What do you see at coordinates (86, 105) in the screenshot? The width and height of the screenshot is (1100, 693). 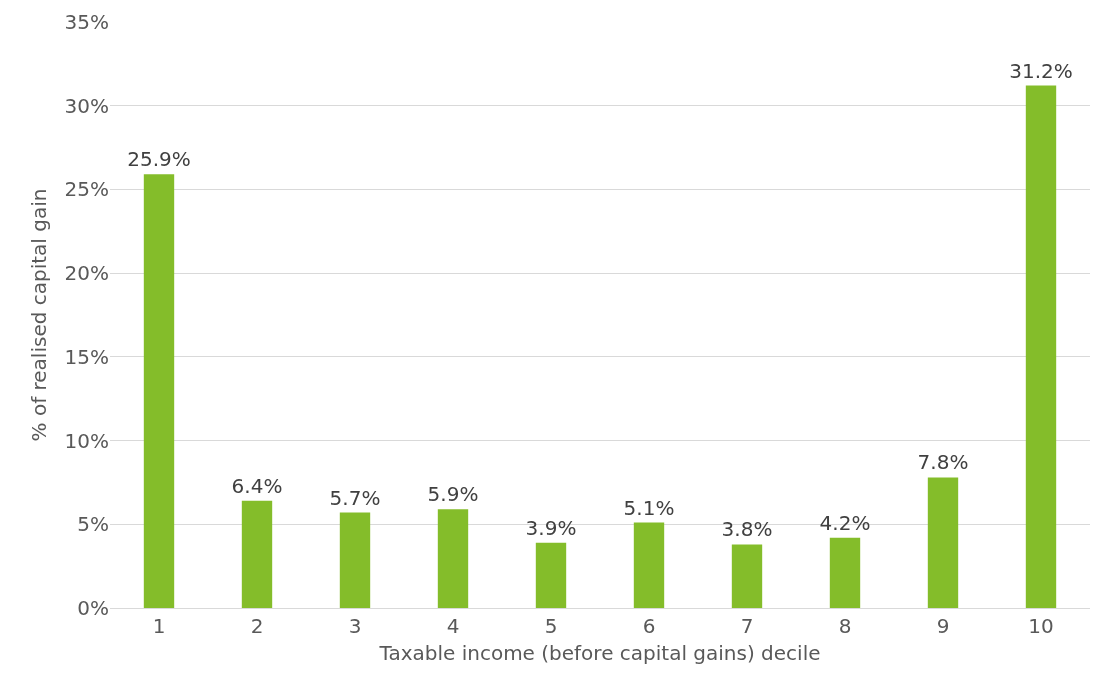 I see `y-tick-label: 30%` at bounding box center [86, 105].